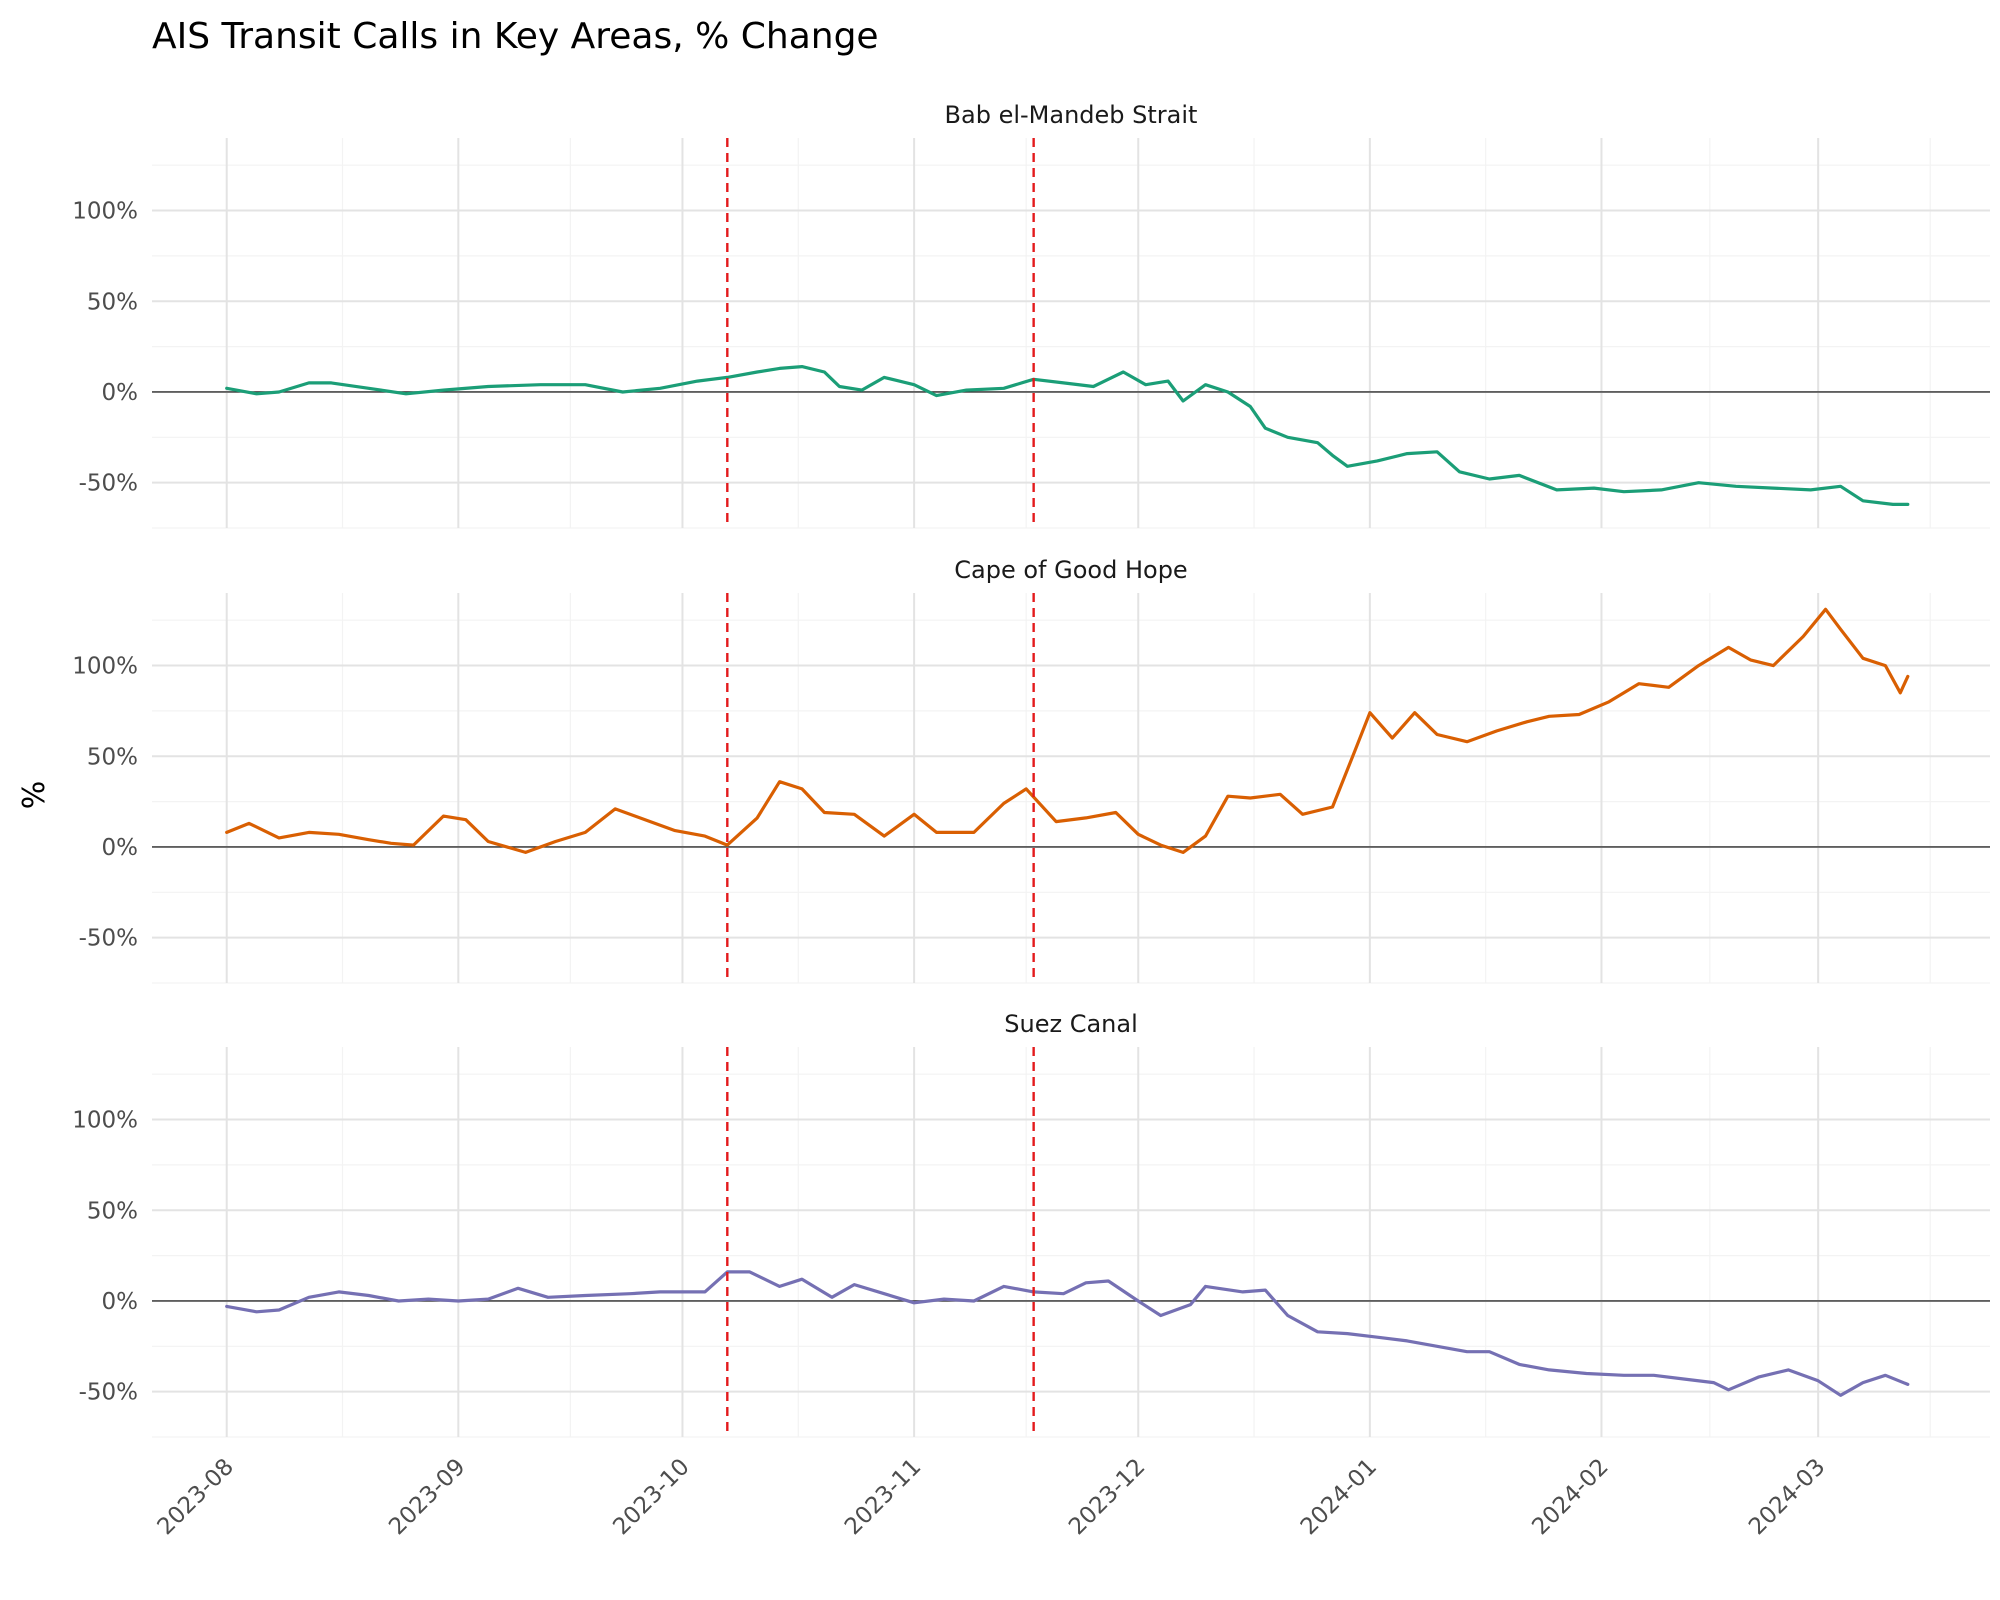  I want to click on x-tick-label: 2024-01, so click(1339, 1497).